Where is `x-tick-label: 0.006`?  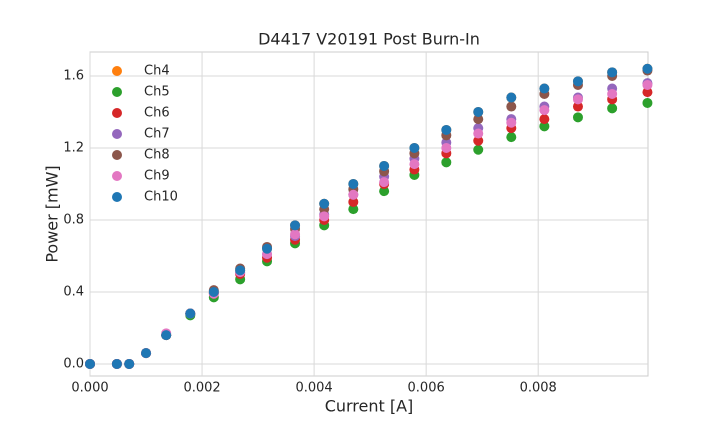 x-tick-label: 0.006 is located at coordinates (426, 388).